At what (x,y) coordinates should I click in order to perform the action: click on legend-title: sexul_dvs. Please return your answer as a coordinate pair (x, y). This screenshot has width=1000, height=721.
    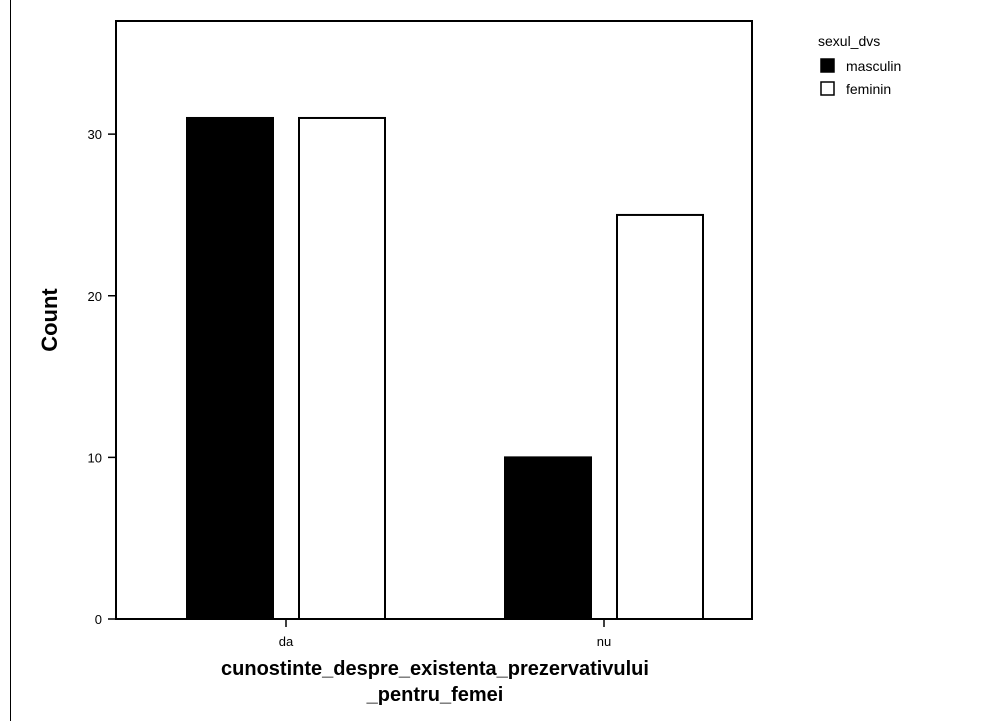
    Looking at the image, I should click on (849, 41).